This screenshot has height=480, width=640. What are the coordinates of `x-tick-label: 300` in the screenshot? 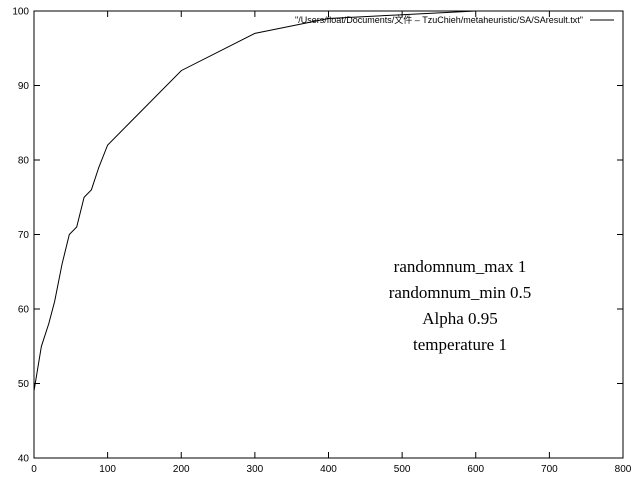 It's located at (255, 469).